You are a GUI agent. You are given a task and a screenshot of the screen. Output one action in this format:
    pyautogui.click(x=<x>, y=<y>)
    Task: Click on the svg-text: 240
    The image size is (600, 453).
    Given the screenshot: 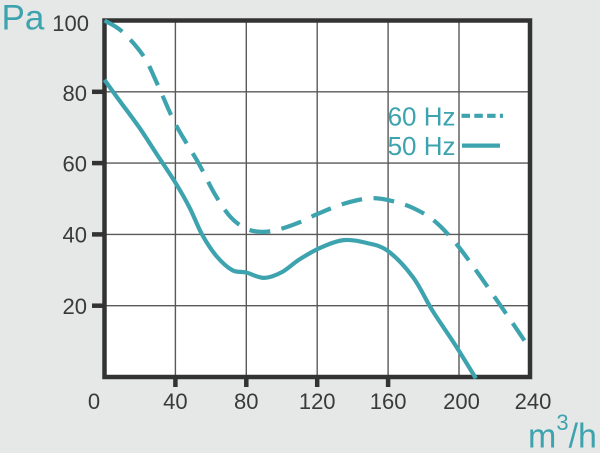 What is the action you would take?
    pyautogui.click(x=533, y=401)
    